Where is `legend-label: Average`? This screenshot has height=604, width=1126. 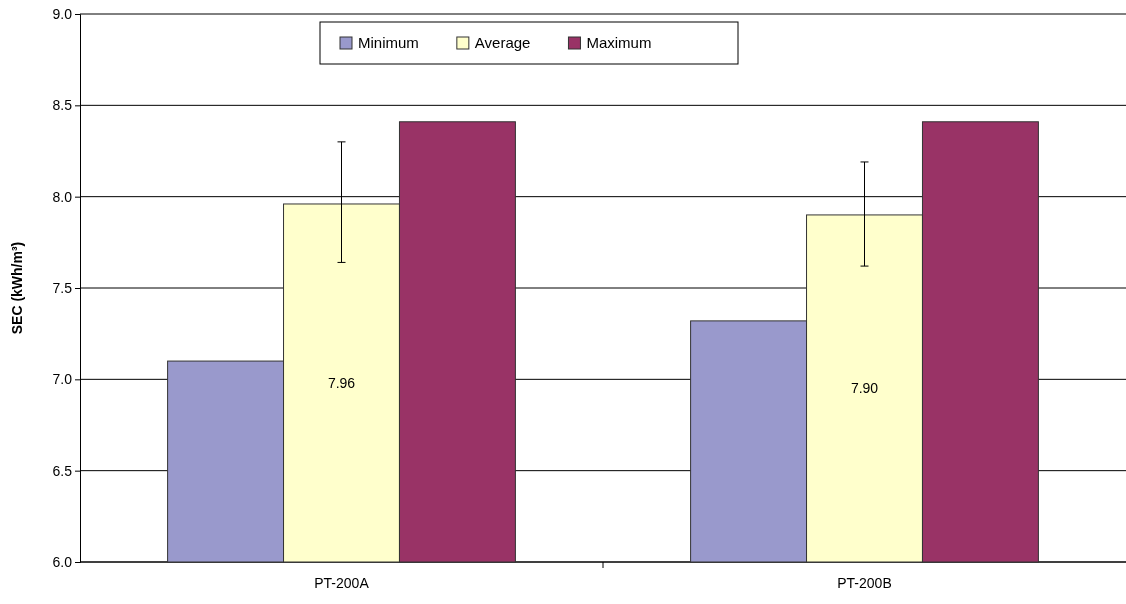
legend-label: Average is located at coordinates (502, 43).